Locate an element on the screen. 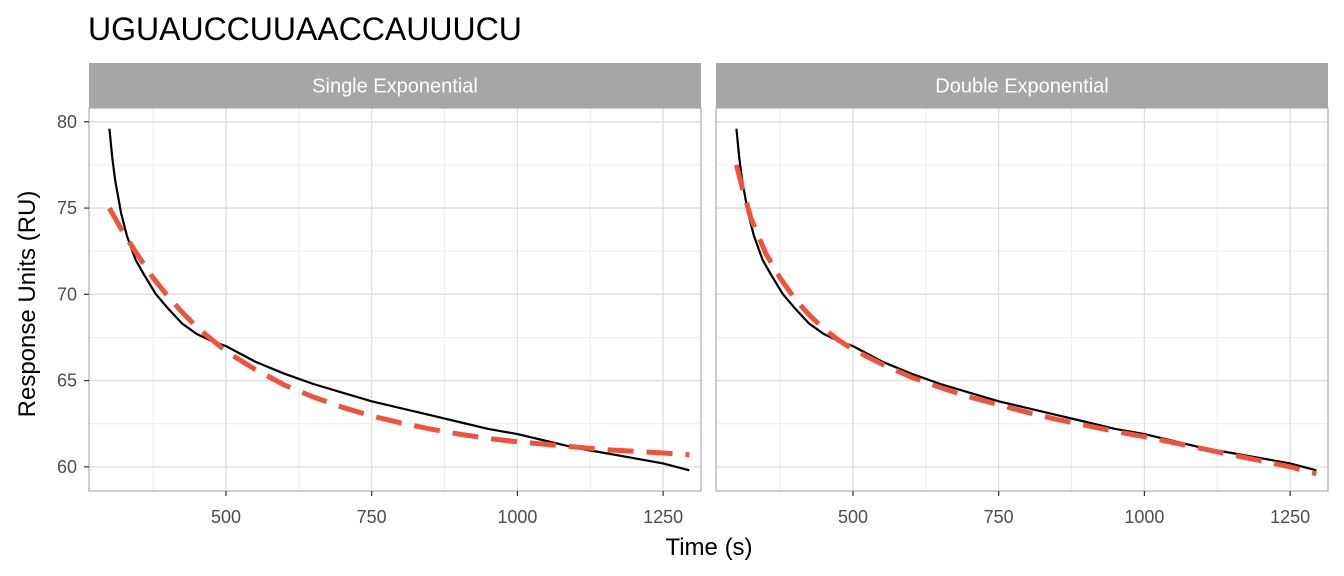 This screenshot has height=576, width=1344. y-tick-label: 75 is located at coordinates (67, 208).